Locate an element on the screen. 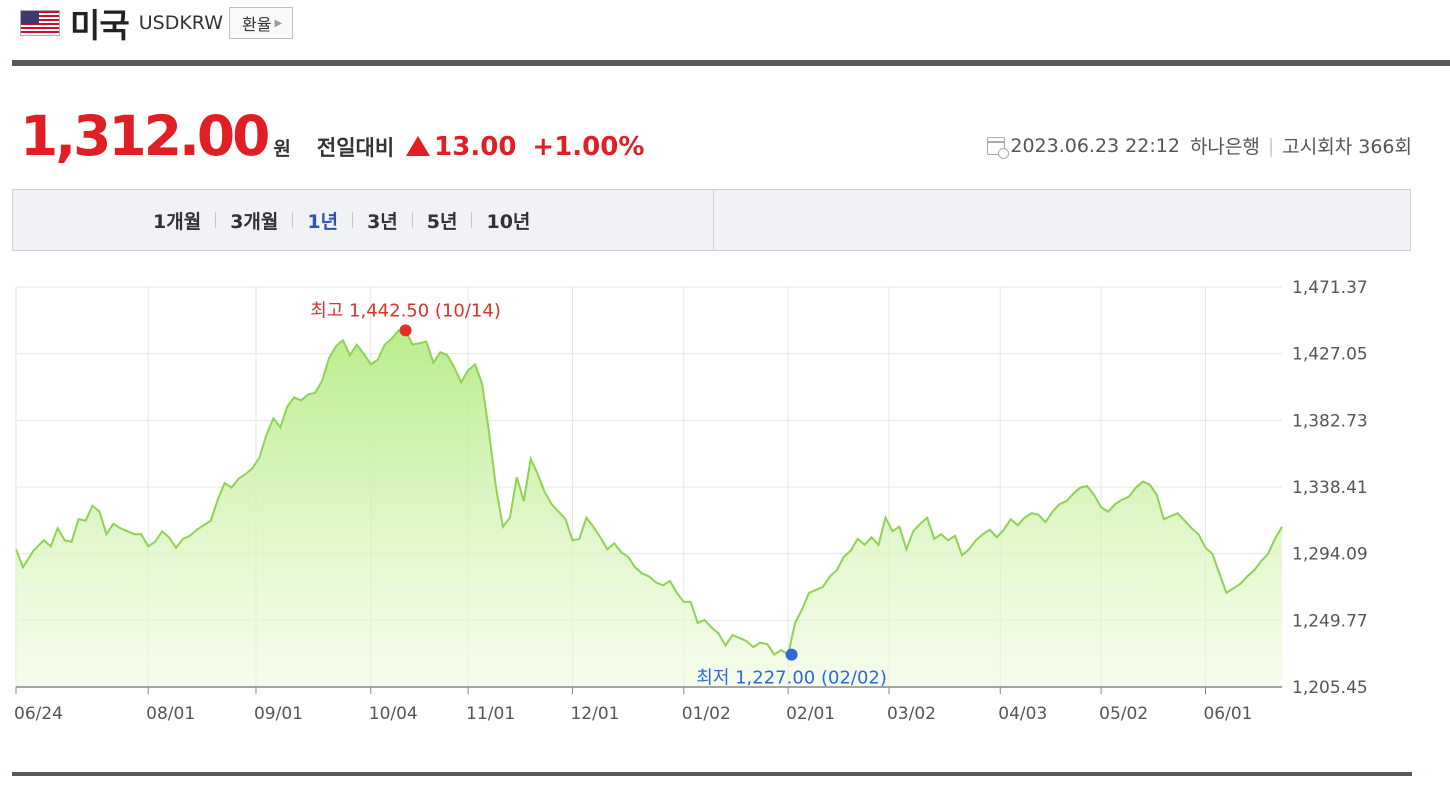 This screenshot has height=800, width=1450. x-tick-label: 06/01 is located at coordinates (1227, 714).